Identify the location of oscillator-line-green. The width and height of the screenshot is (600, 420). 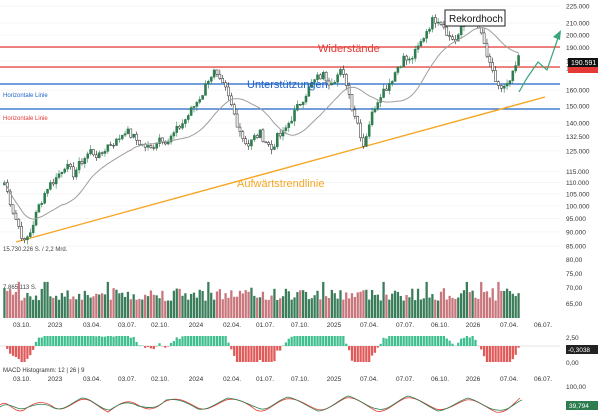
(261, 403).